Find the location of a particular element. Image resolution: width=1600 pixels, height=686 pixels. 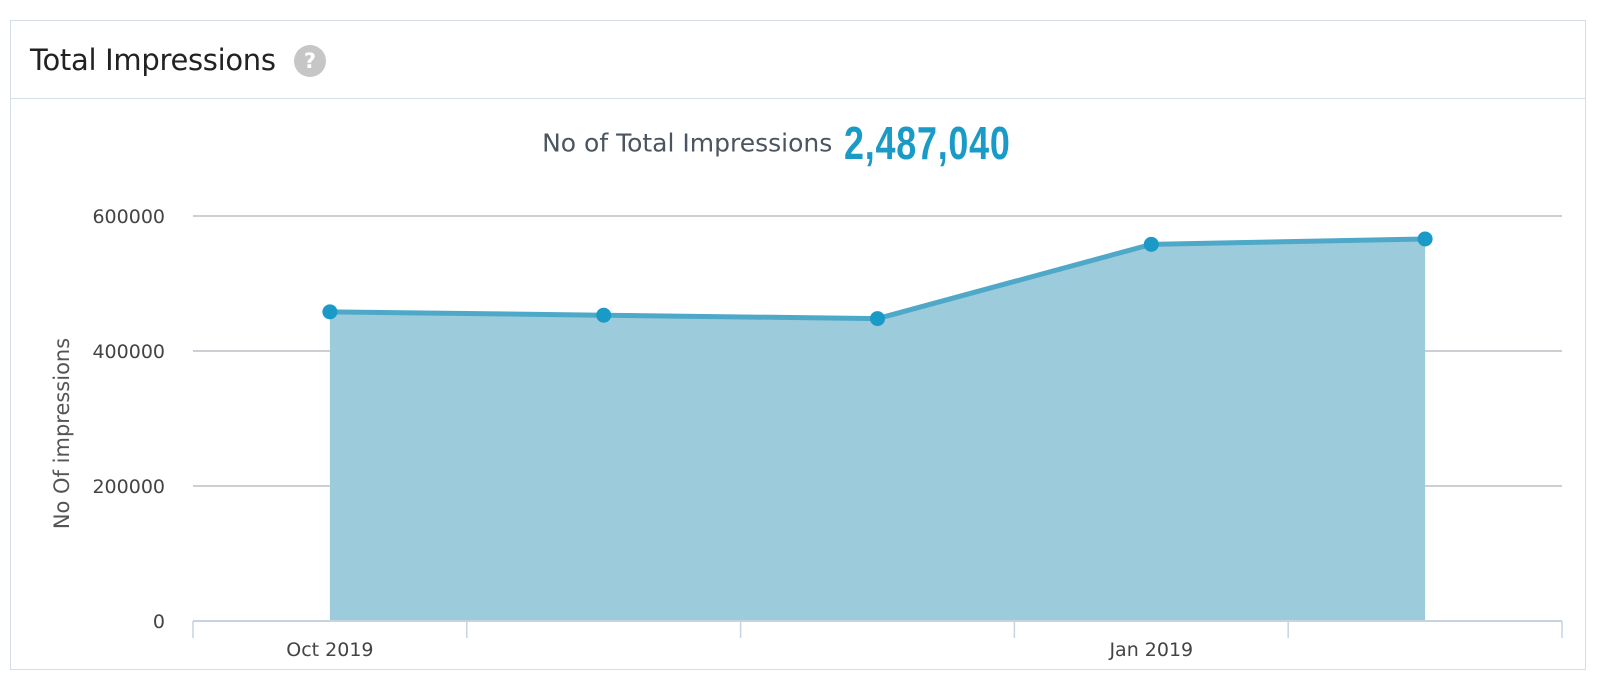

x-tick-label: Oct 2019 is located at coordinates (329, 650).